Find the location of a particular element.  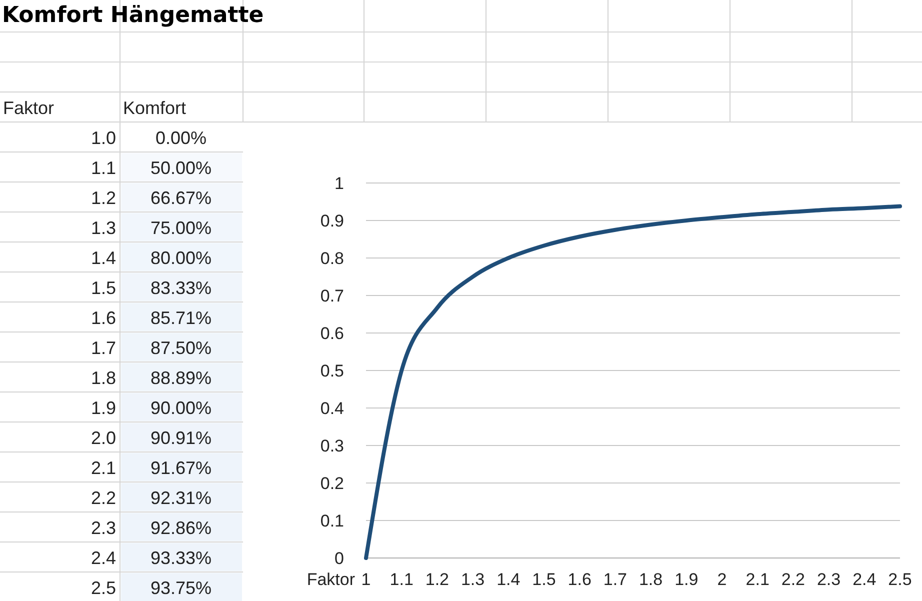

y-tick-label: 1.3 is located at coordinates (103, 228).